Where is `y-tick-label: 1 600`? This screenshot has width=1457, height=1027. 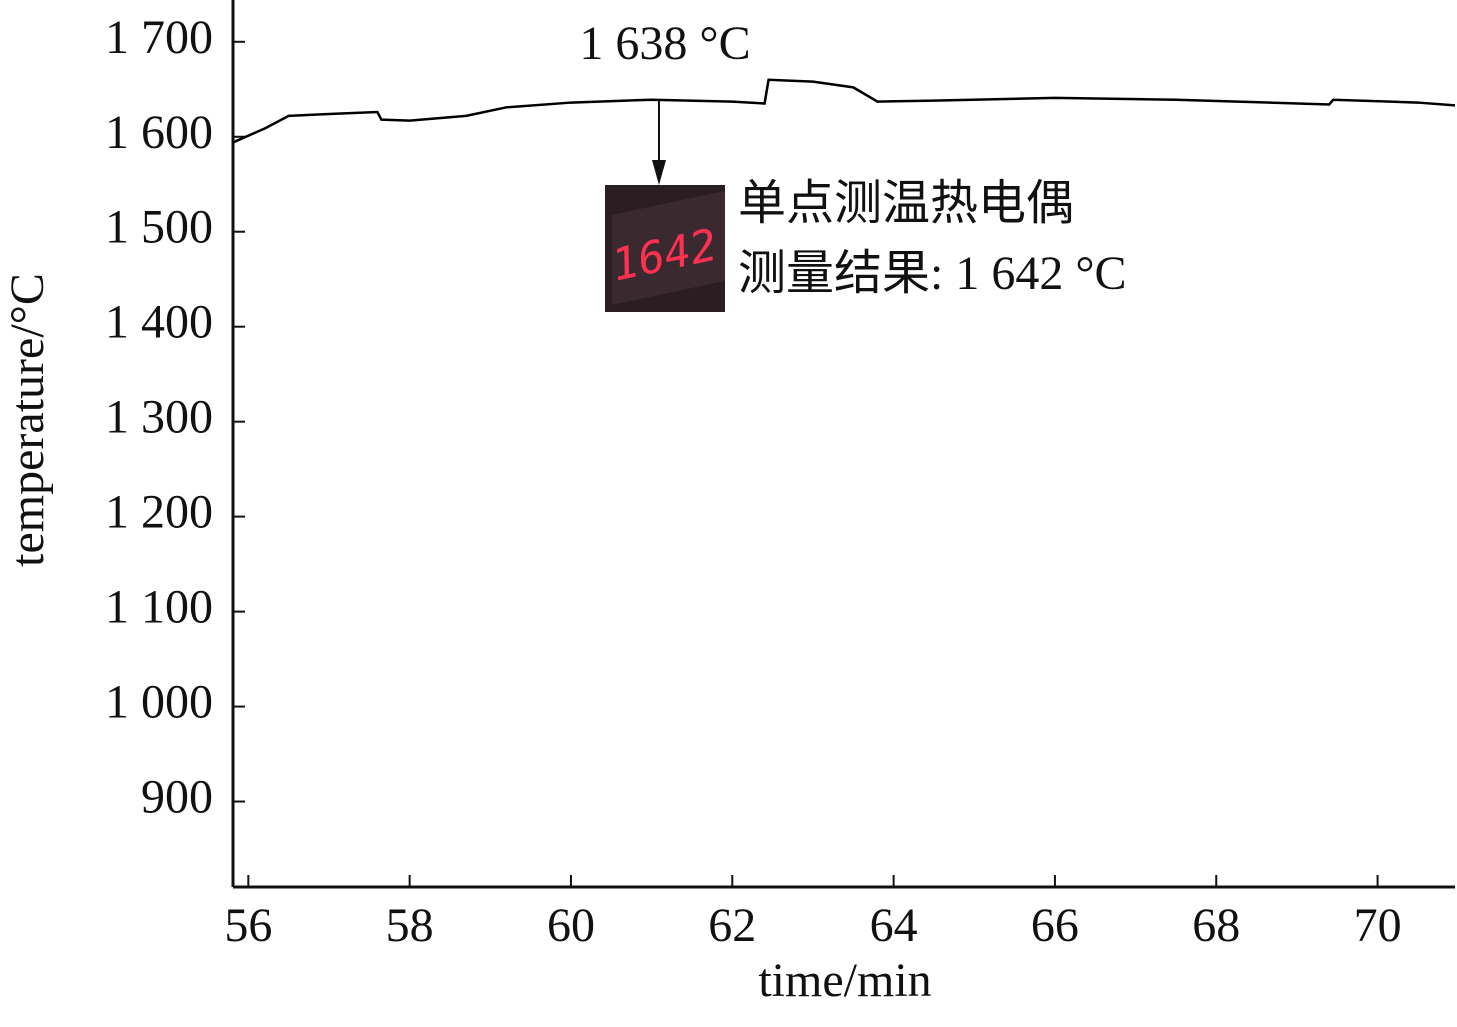
y-tick-label: 1 600 is located at coordinates (159, 132).